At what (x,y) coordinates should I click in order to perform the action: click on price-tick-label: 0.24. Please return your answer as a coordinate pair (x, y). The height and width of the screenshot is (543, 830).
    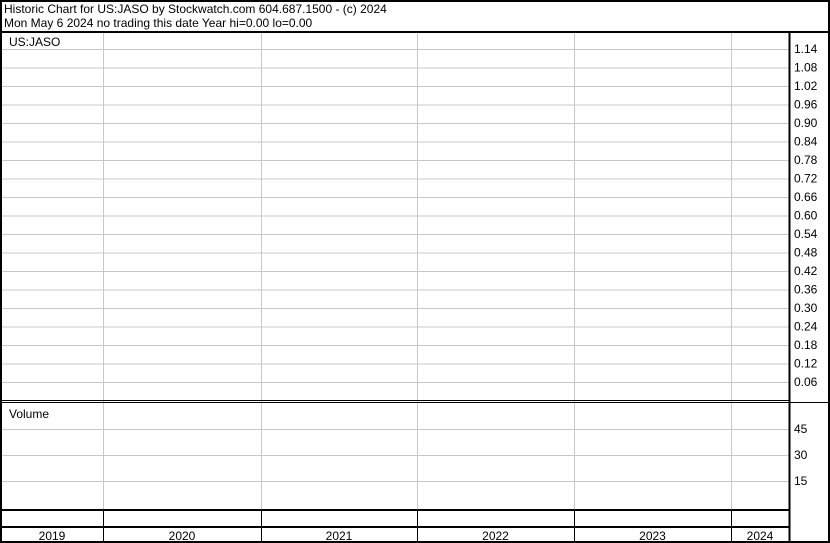
    Looking at the image, I should click on (806, 327).